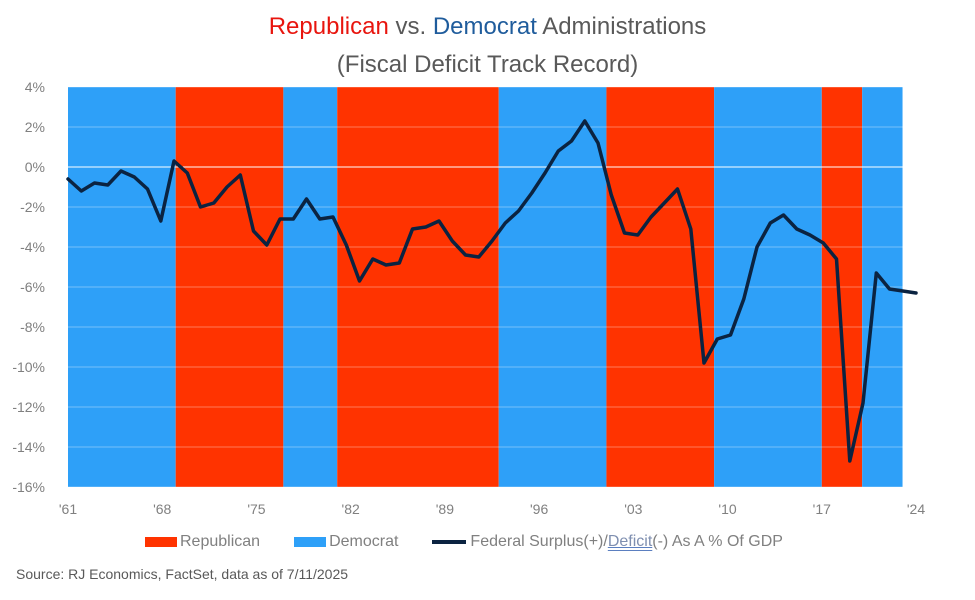 Image resolution: width=975 pixels, height=600 pixels. What do you see at coordinates (633, 509) in the screenshot?
I see `x-tick-label: '03` at bounding box center [633, 509].